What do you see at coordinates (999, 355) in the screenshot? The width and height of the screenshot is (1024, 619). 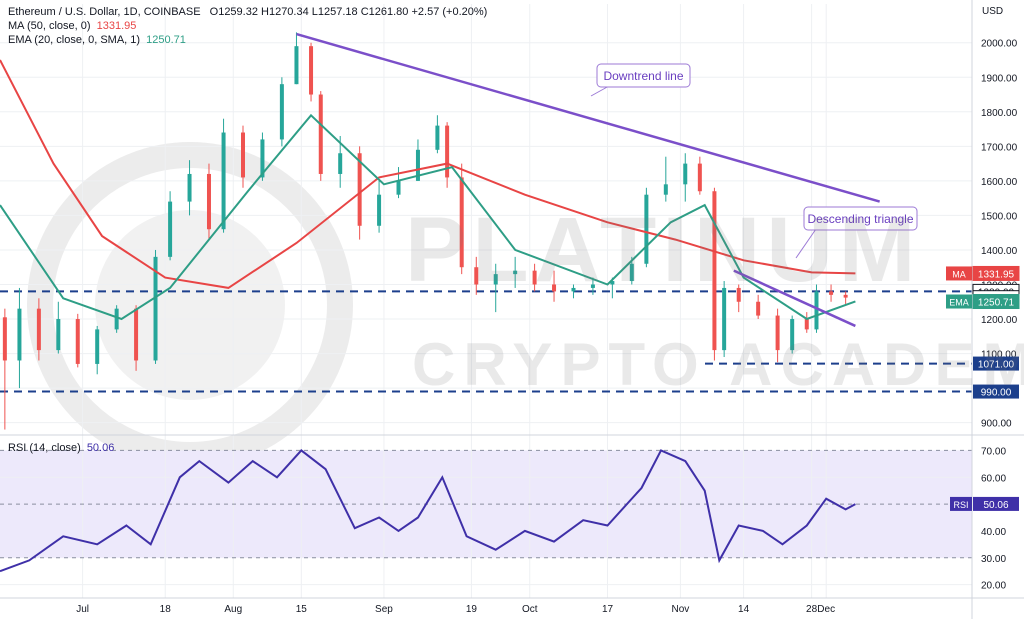 I see `price-tick-label: 1100.00` at bounding box center [999, 355].